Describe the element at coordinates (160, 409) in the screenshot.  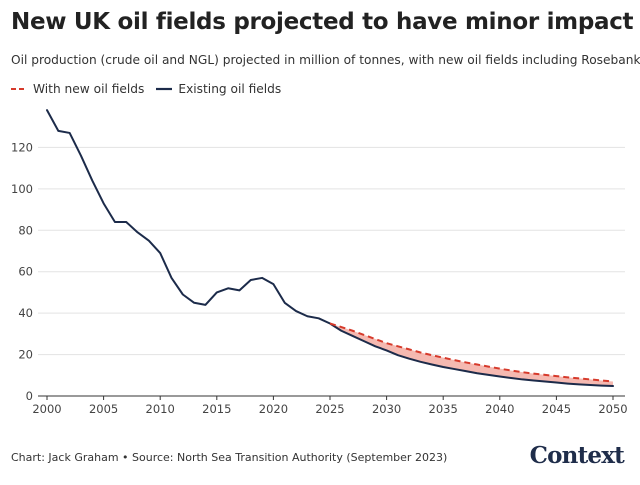
I see `x-tick-label-2010: 2010` at that location.